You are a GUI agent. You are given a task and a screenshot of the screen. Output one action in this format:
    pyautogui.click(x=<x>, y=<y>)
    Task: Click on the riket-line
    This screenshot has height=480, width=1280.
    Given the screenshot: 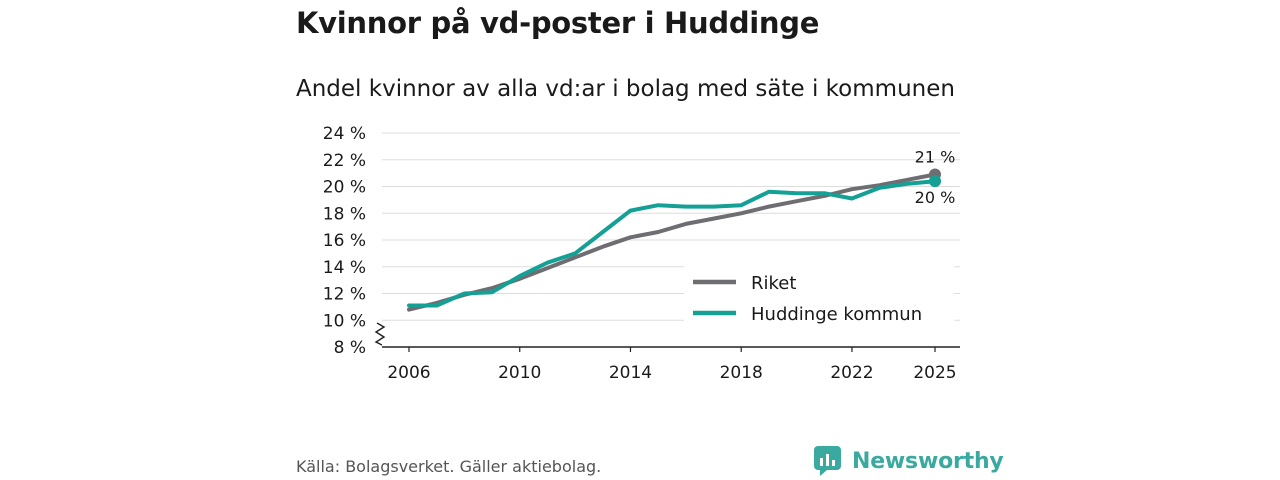 What is the action you would take?
    pyautogui.click(x=672, y=242)
    